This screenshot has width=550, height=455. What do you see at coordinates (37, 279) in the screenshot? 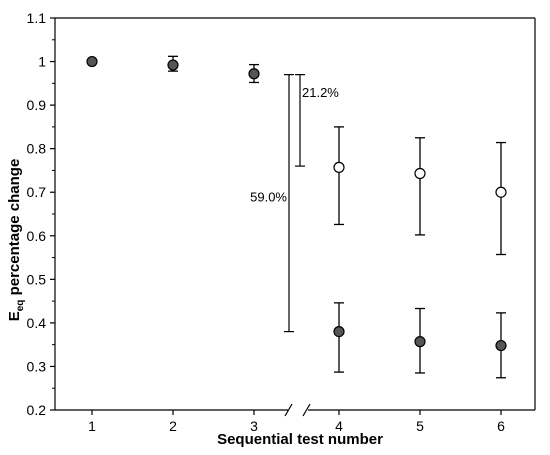
I see `y-tick-label: 0.5` at bounding box center [37, 279].